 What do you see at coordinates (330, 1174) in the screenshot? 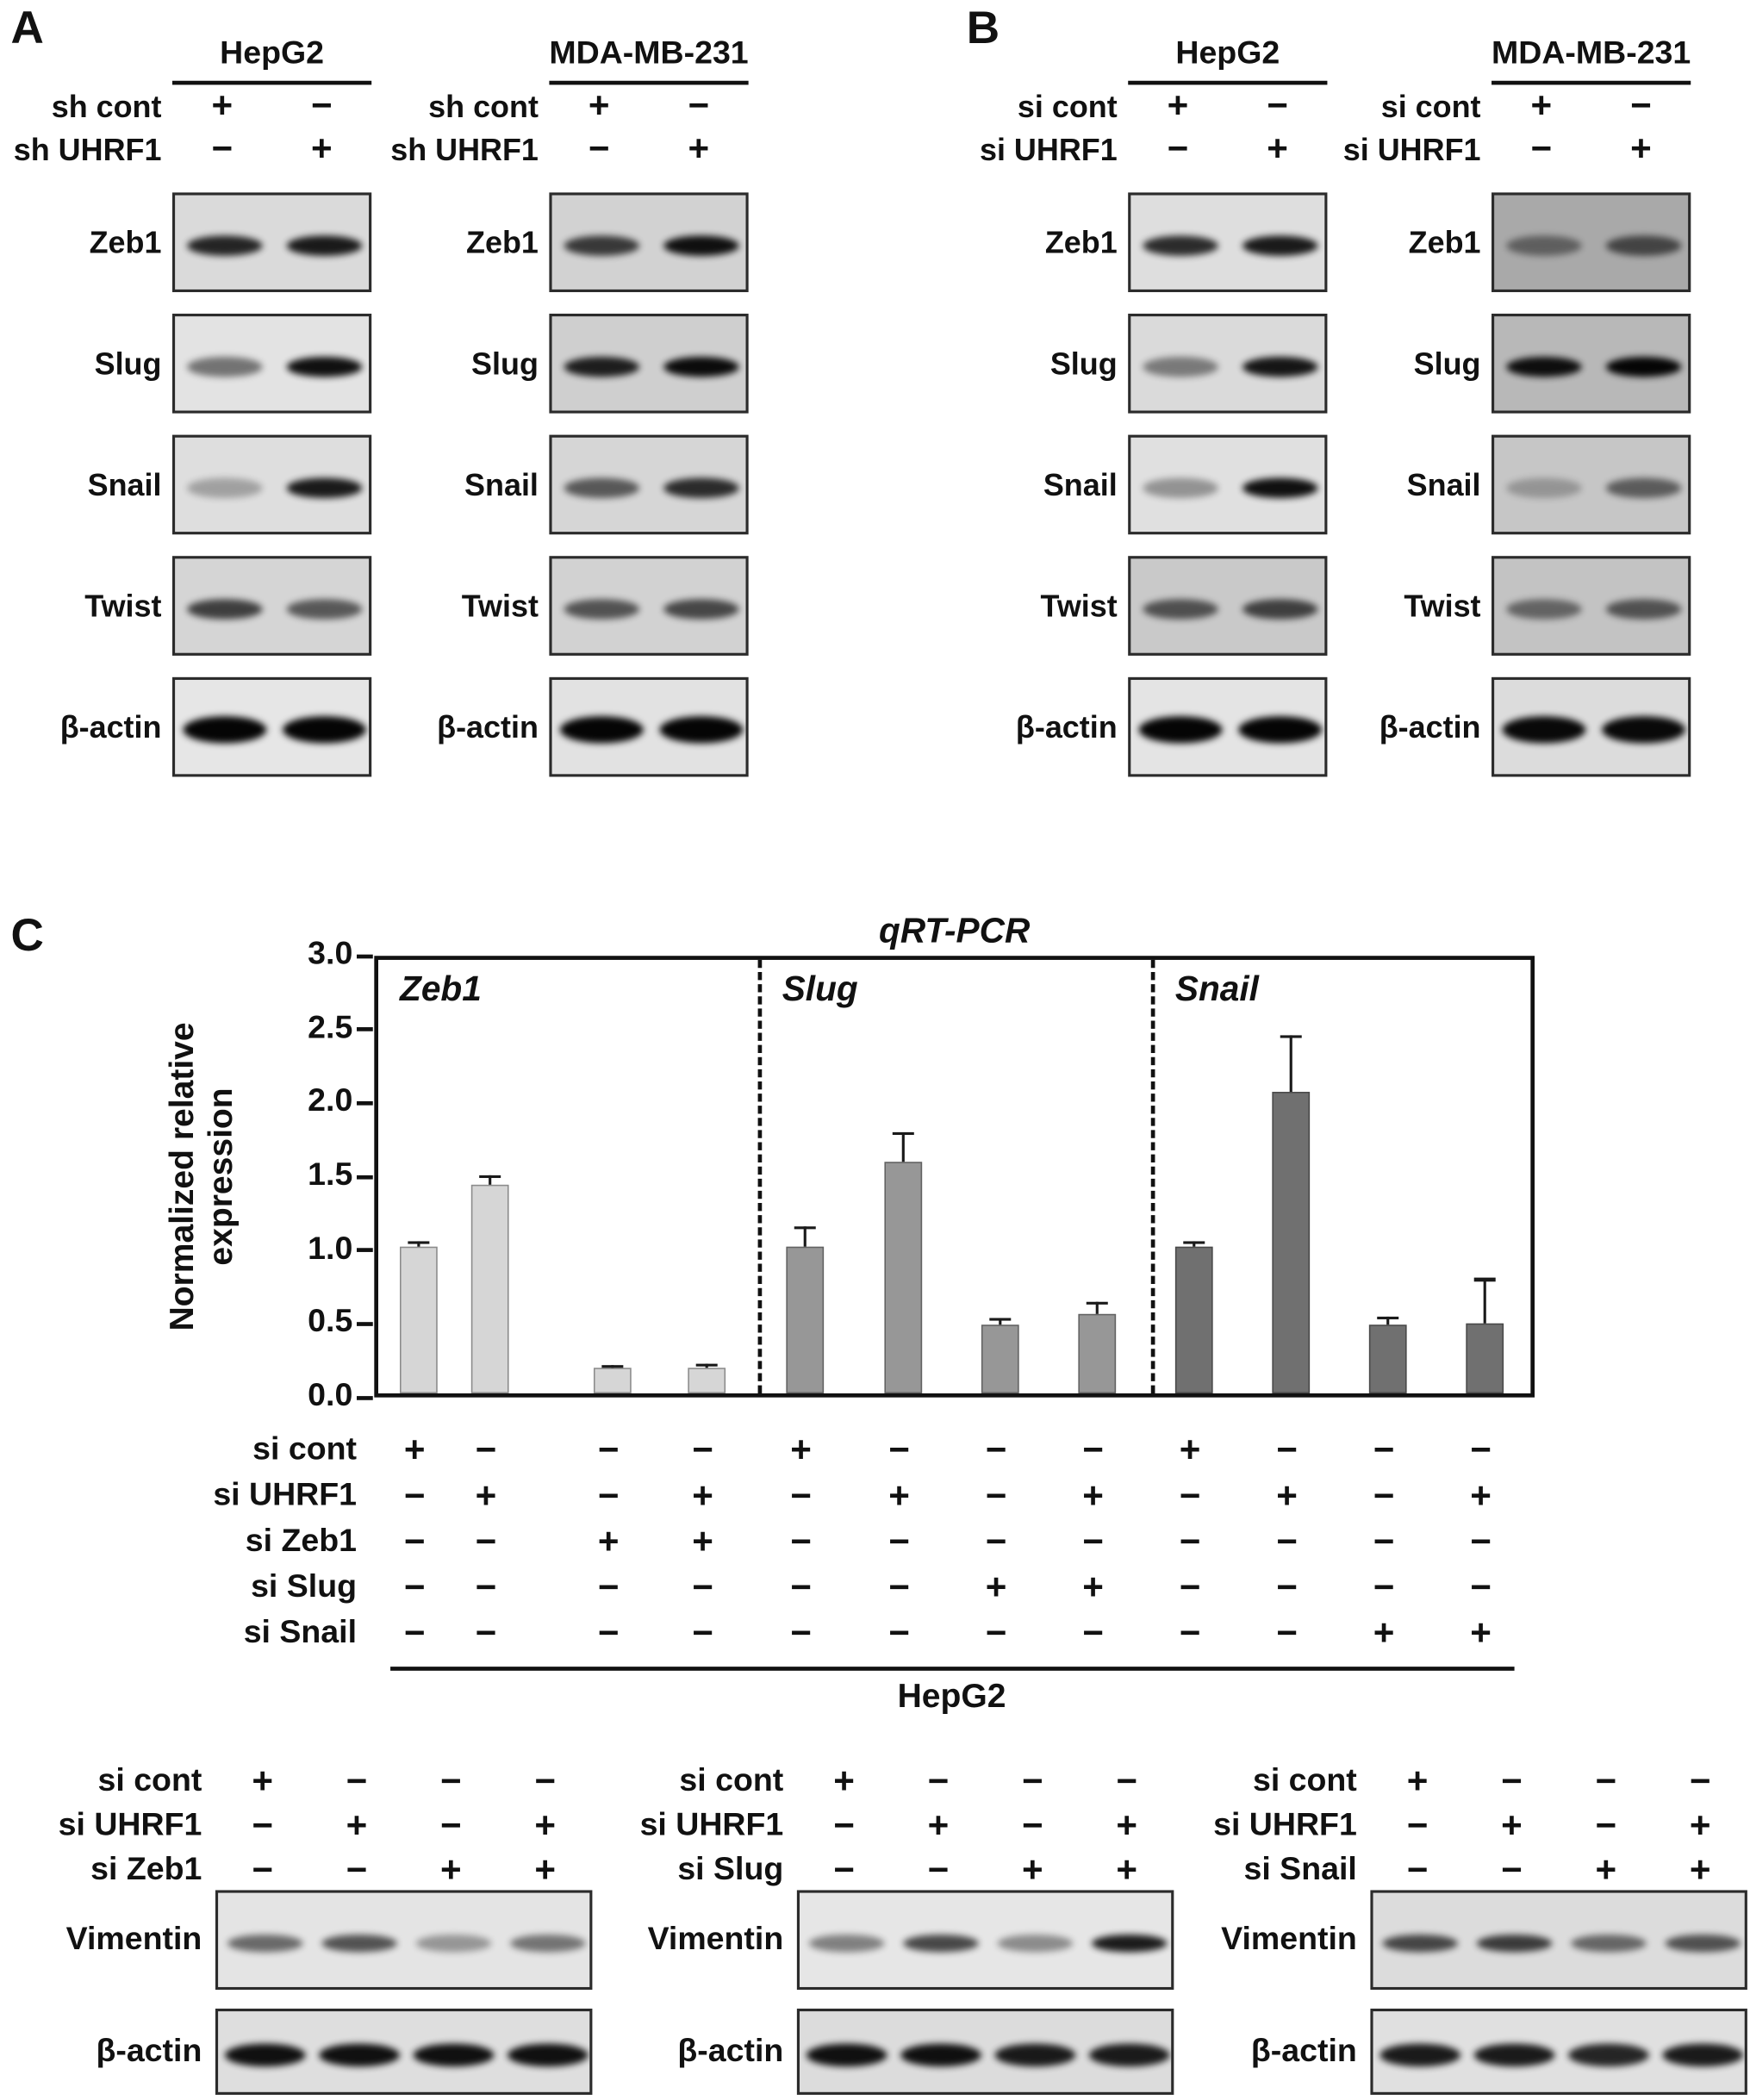
I see `y-tick-label: 1.5` at bounding box center [330, 1174].